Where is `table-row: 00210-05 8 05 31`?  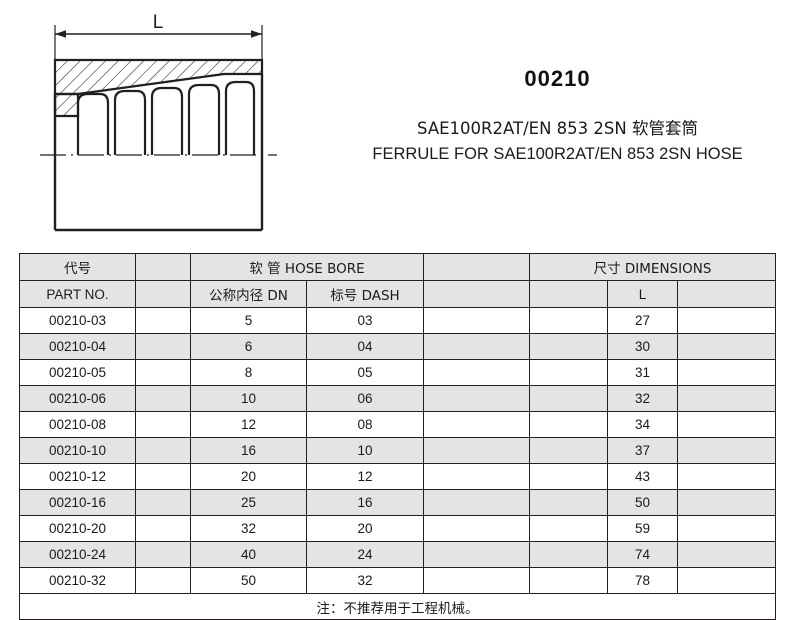
table-row: 00210-05 8 05 31 is located at coordinates (398, 372).